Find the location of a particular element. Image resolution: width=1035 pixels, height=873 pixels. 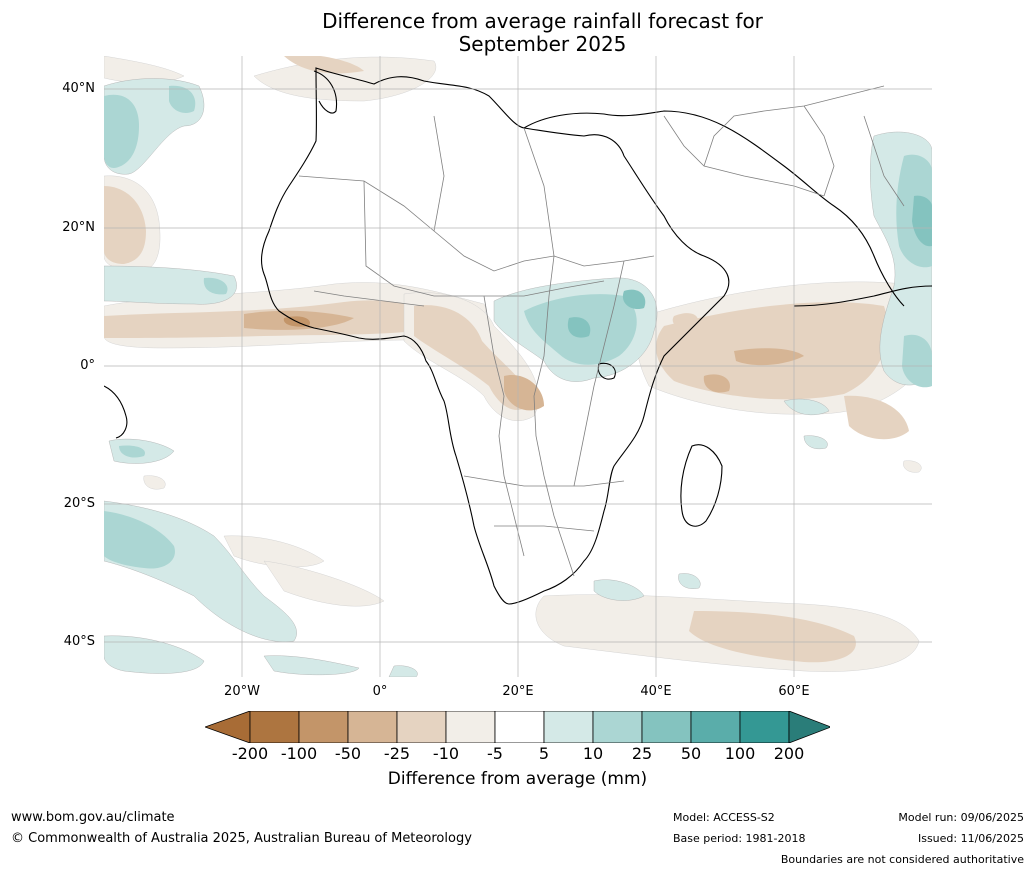

colorbar-tick-label: -200 is located at coordinates (250, 753).